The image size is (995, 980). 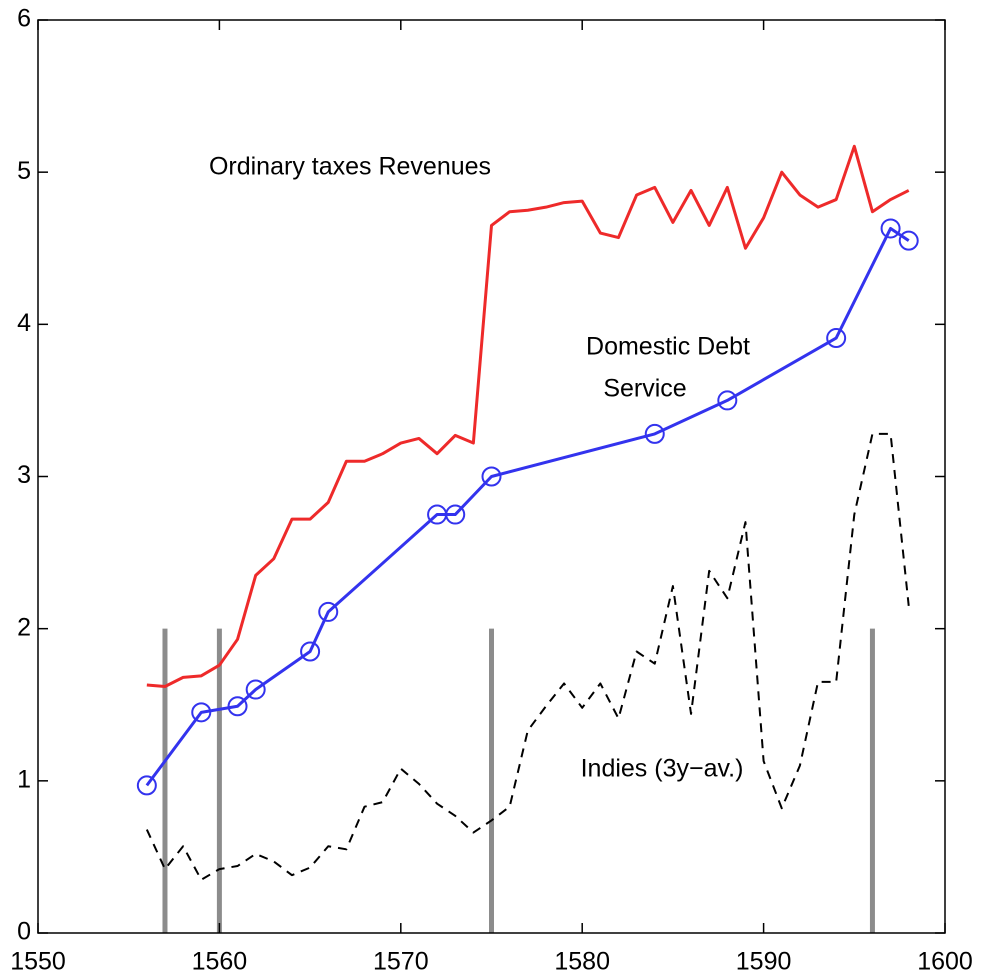 What do you see at coordinates (401, 962) in the screenshot?
I see `x-tick-label: 1570` at bounding box center [401, 962].